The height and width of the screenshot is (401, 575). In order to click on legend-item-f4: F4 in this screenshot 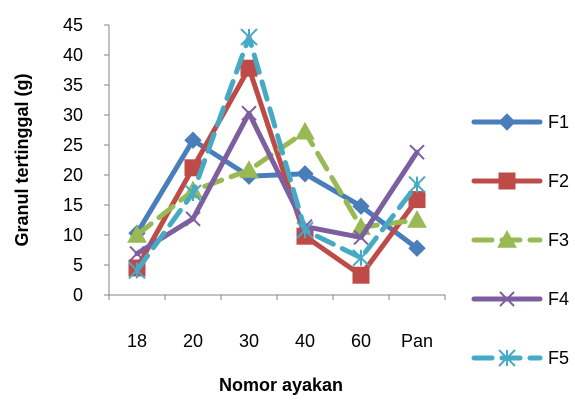, I will do `click(520, 299)`.